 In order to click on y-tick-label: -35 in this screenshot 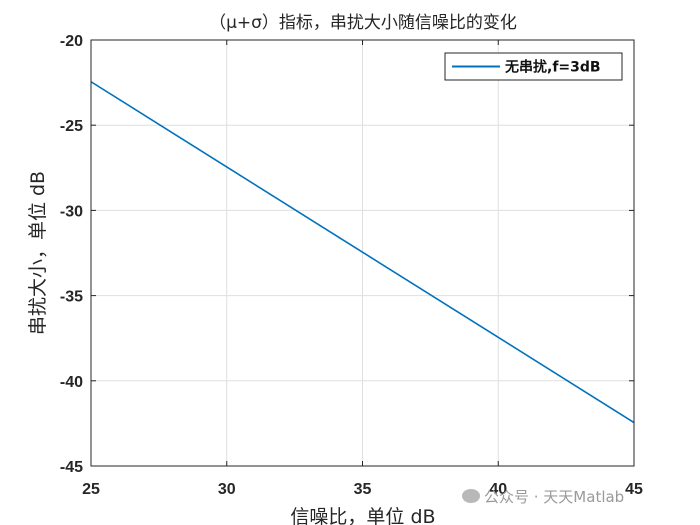, I will do `click(71, 297)`.